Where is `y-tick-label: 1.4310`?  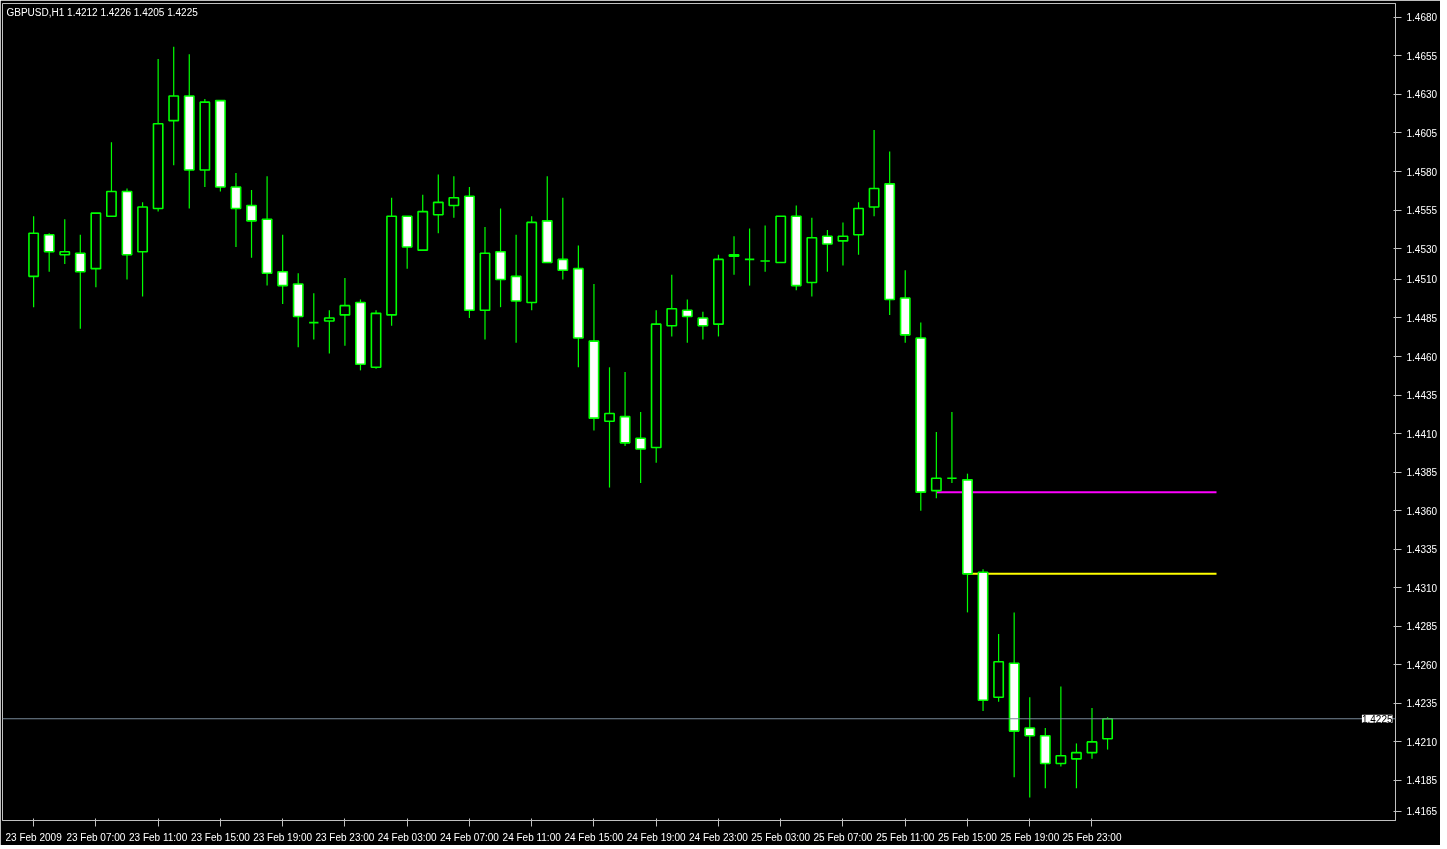
y-tick-label: 1.4310 is located at coordinates (1422, 588).